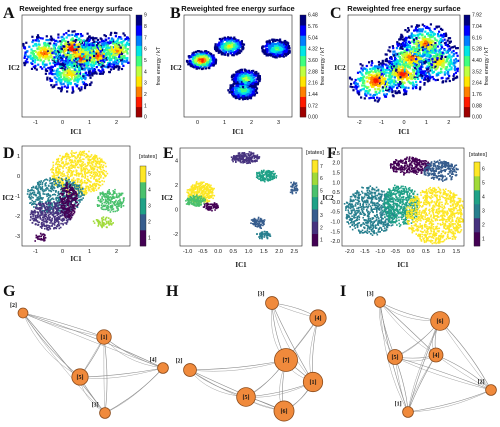 The height and width of the screenshot is (427, 500). What do you see at coordinates (172, 291) in the screenshot?
I see `panel-letter-h: H` at bounding box center [172, 291].